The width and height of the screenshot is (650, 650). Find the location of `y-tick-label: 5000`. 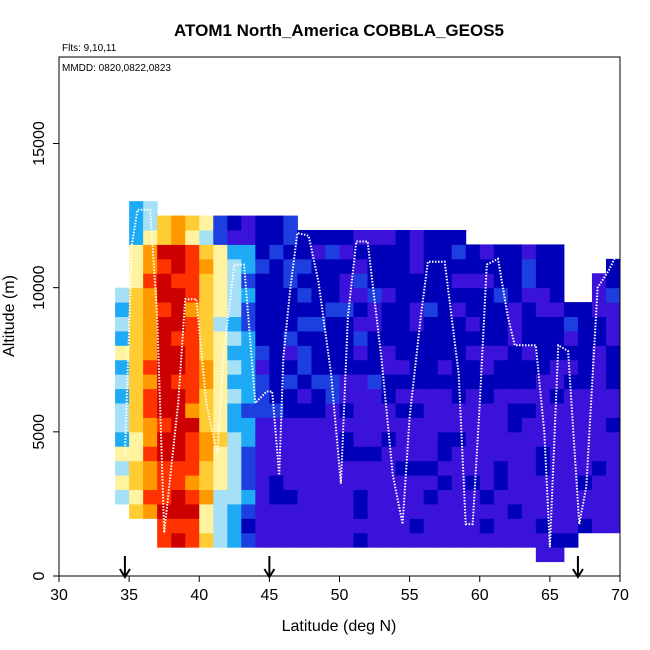

y-tick-label: 5000 is located at coordinates (39, 432).